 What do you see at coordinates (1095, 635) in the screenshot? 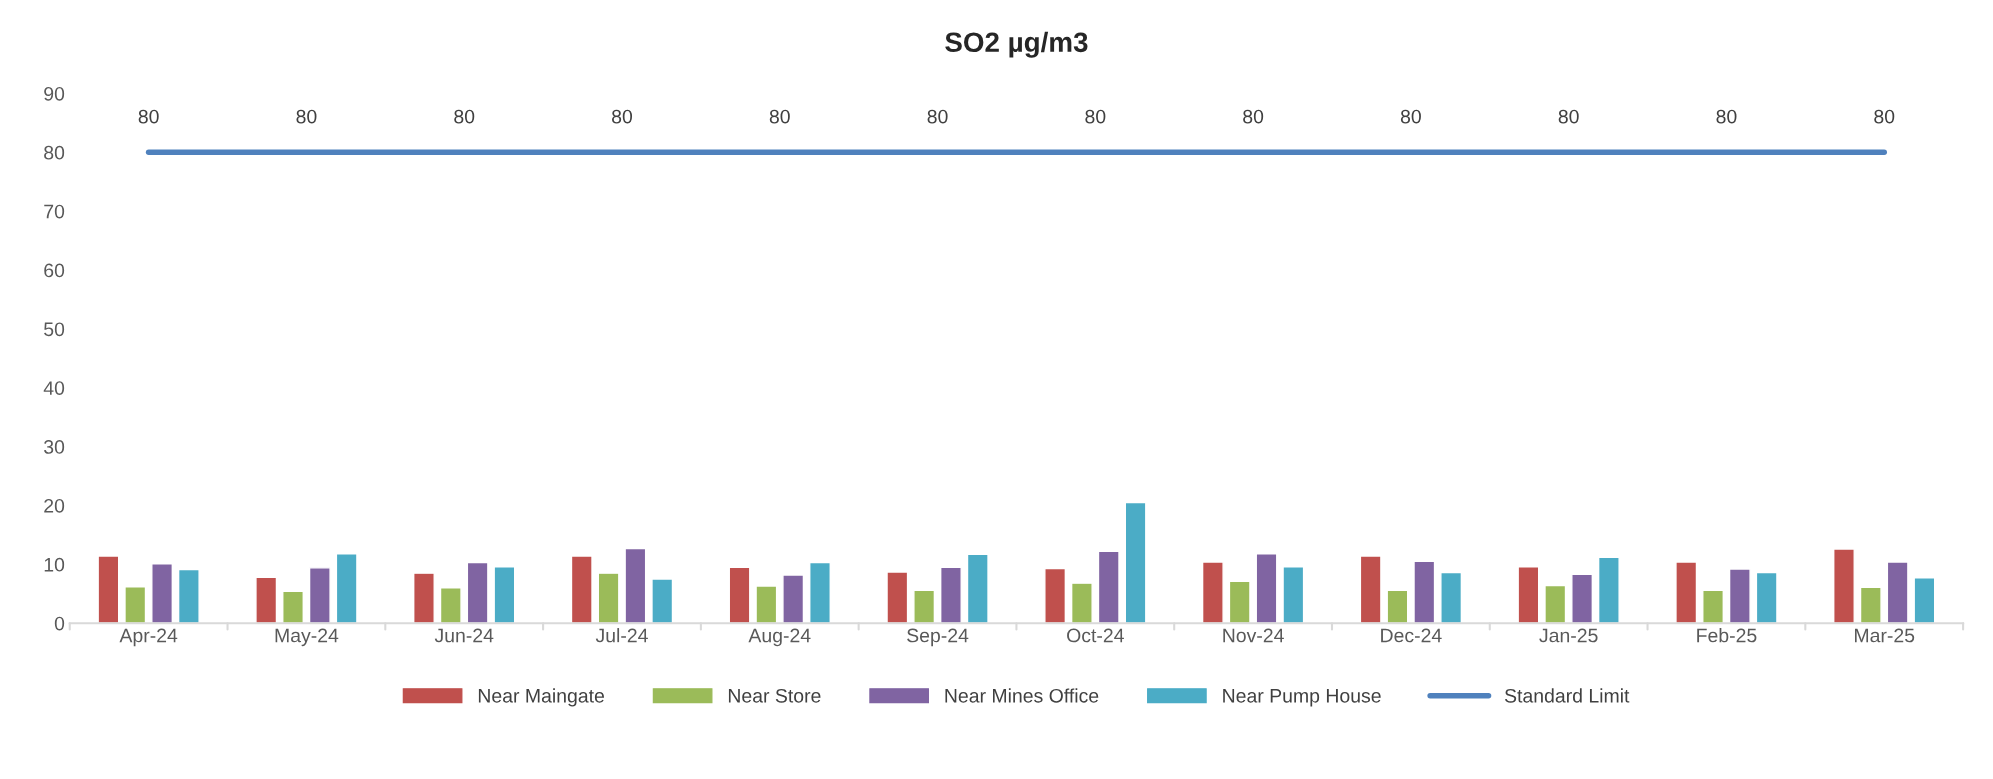
I see `x-tick-label: Oct-24` at bounding box center [1095, 635].